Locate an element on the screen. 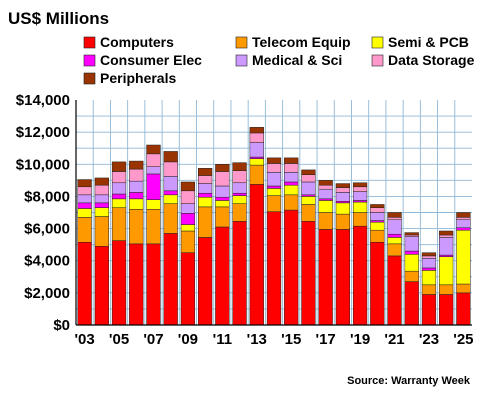  bar-semi-pcb-2009 is located at coordinates (188, 228).